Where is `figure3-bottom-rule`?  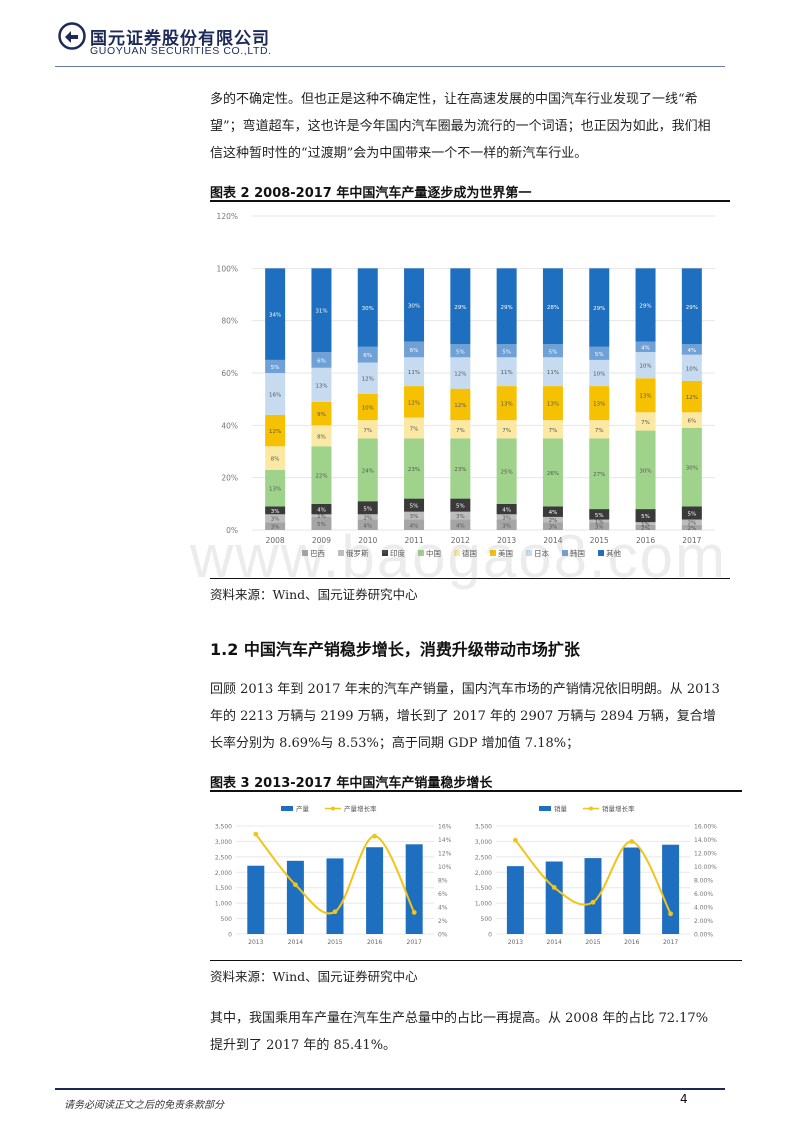
figure3-bottom-rule is located at coordinates (476, 960).